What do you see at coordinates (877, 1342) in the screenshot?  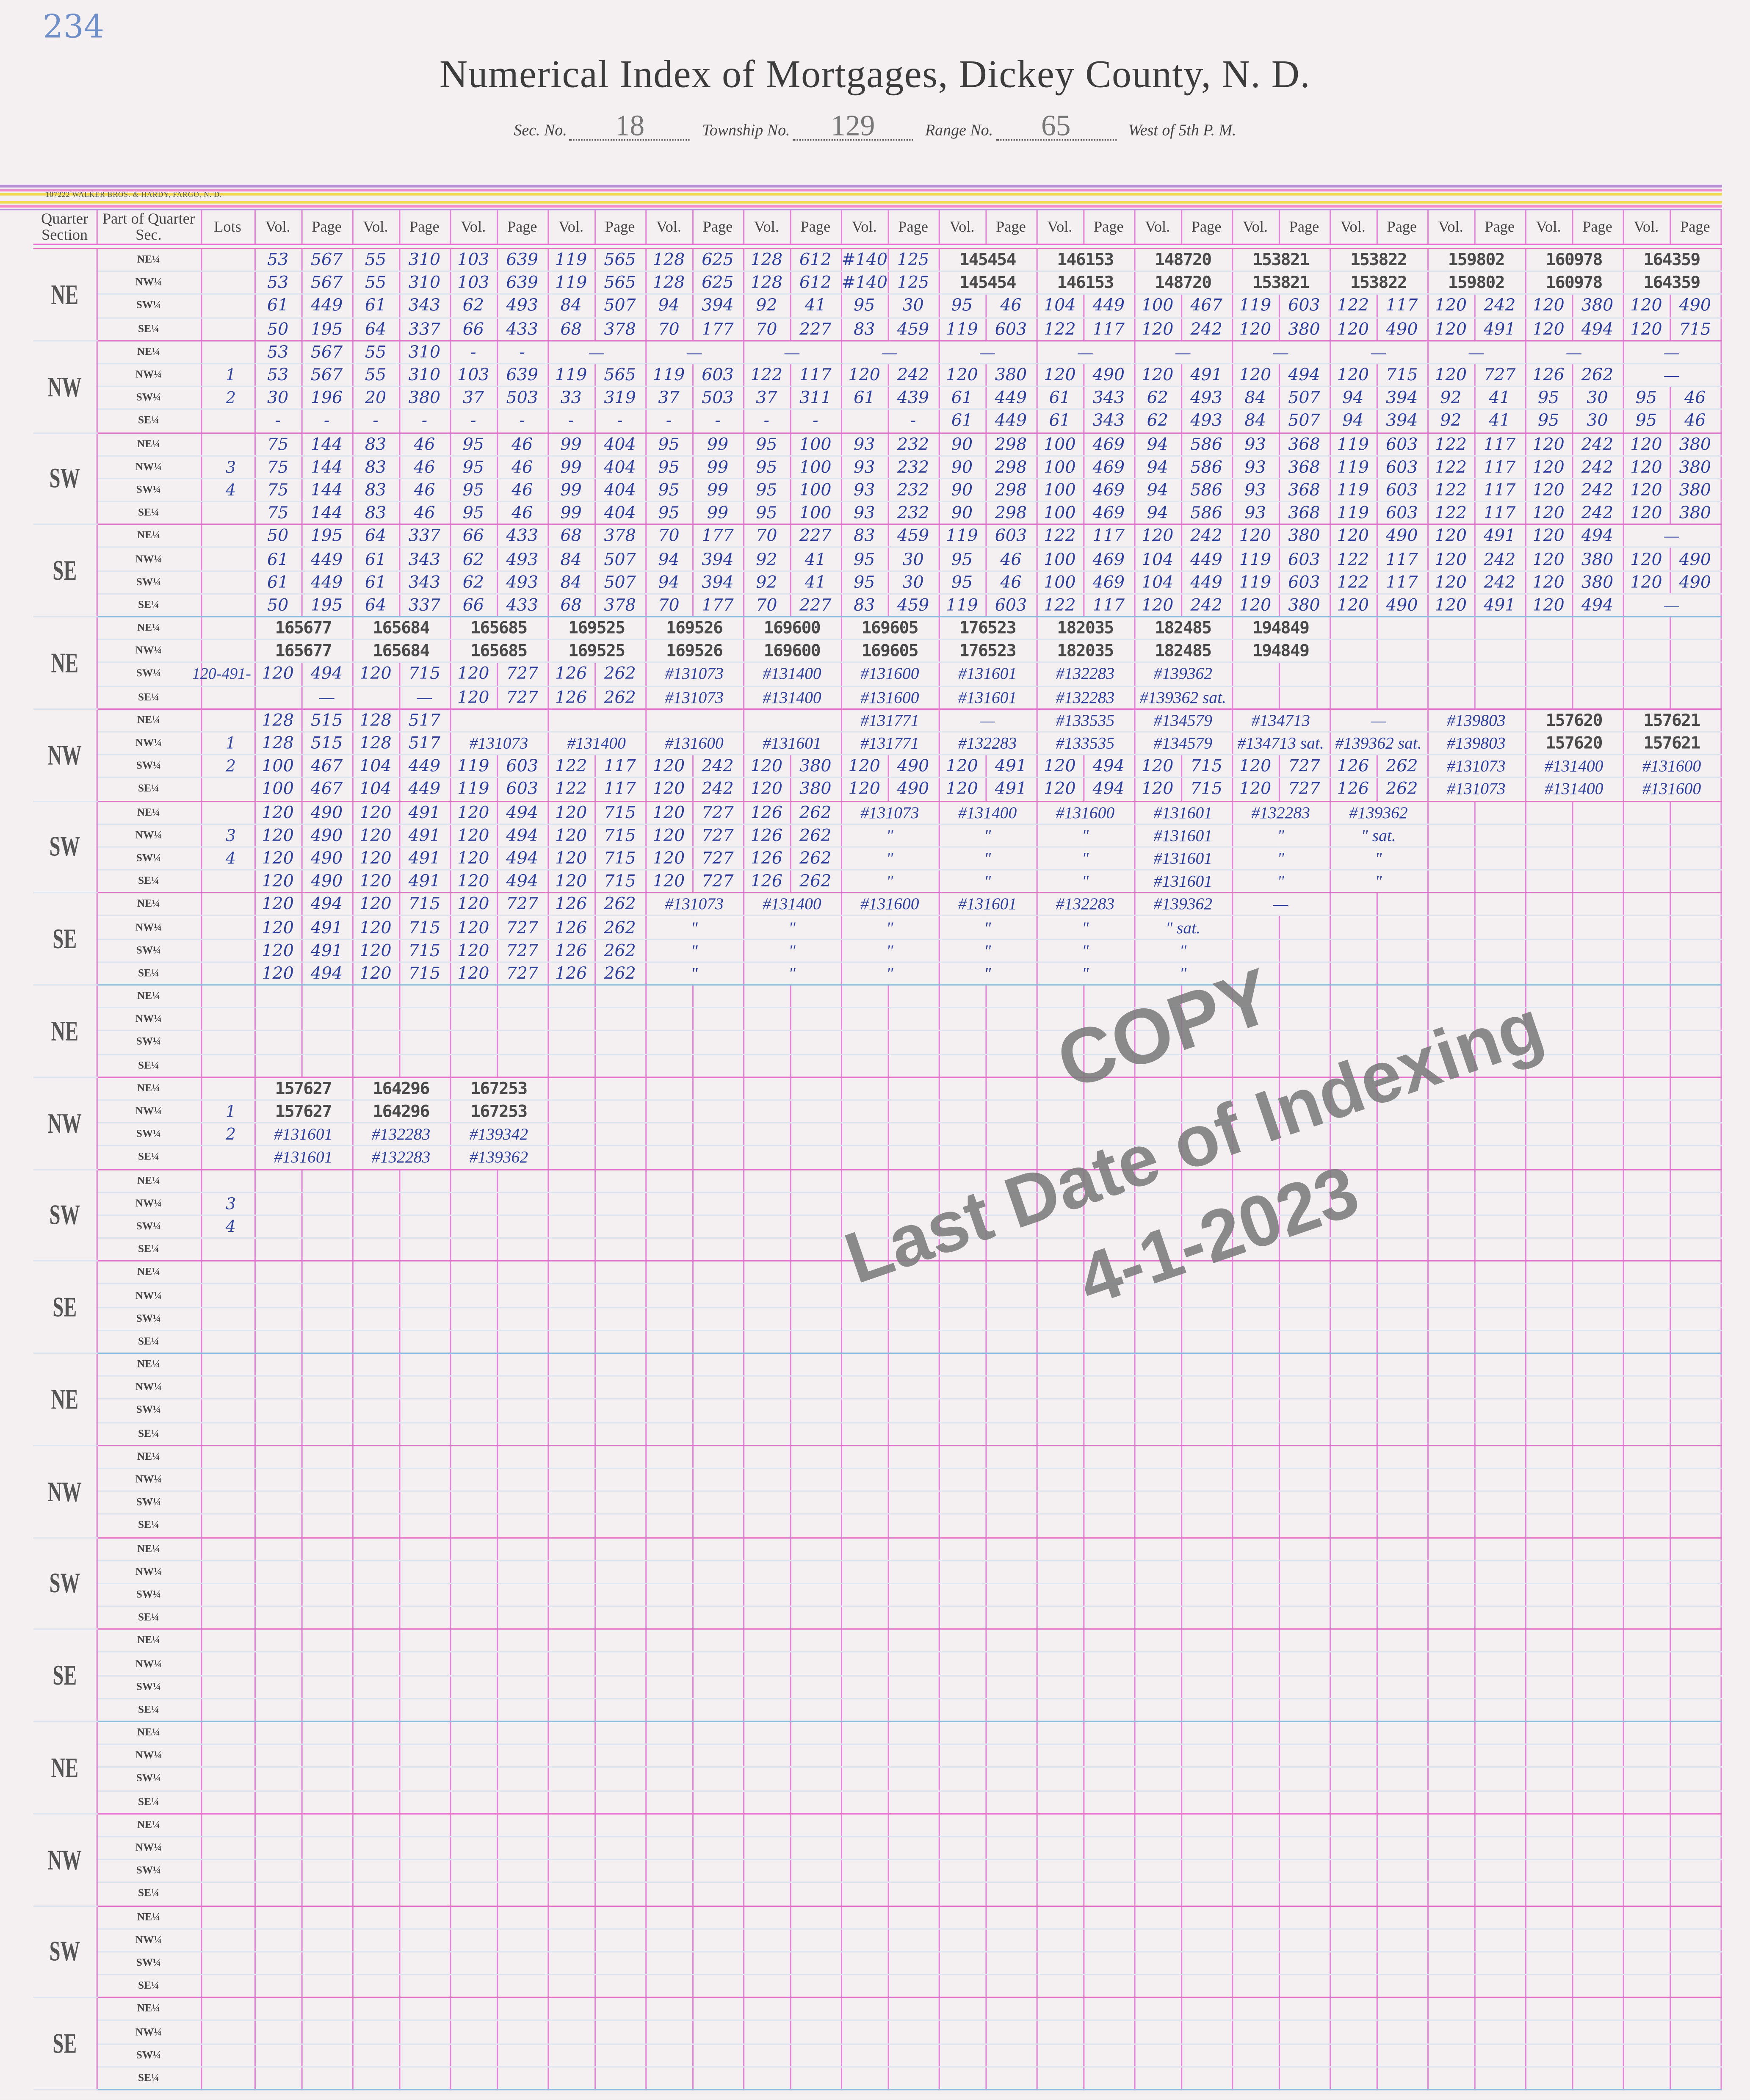 I see `table-row: SE¼` at bounding box center [877, 1342].